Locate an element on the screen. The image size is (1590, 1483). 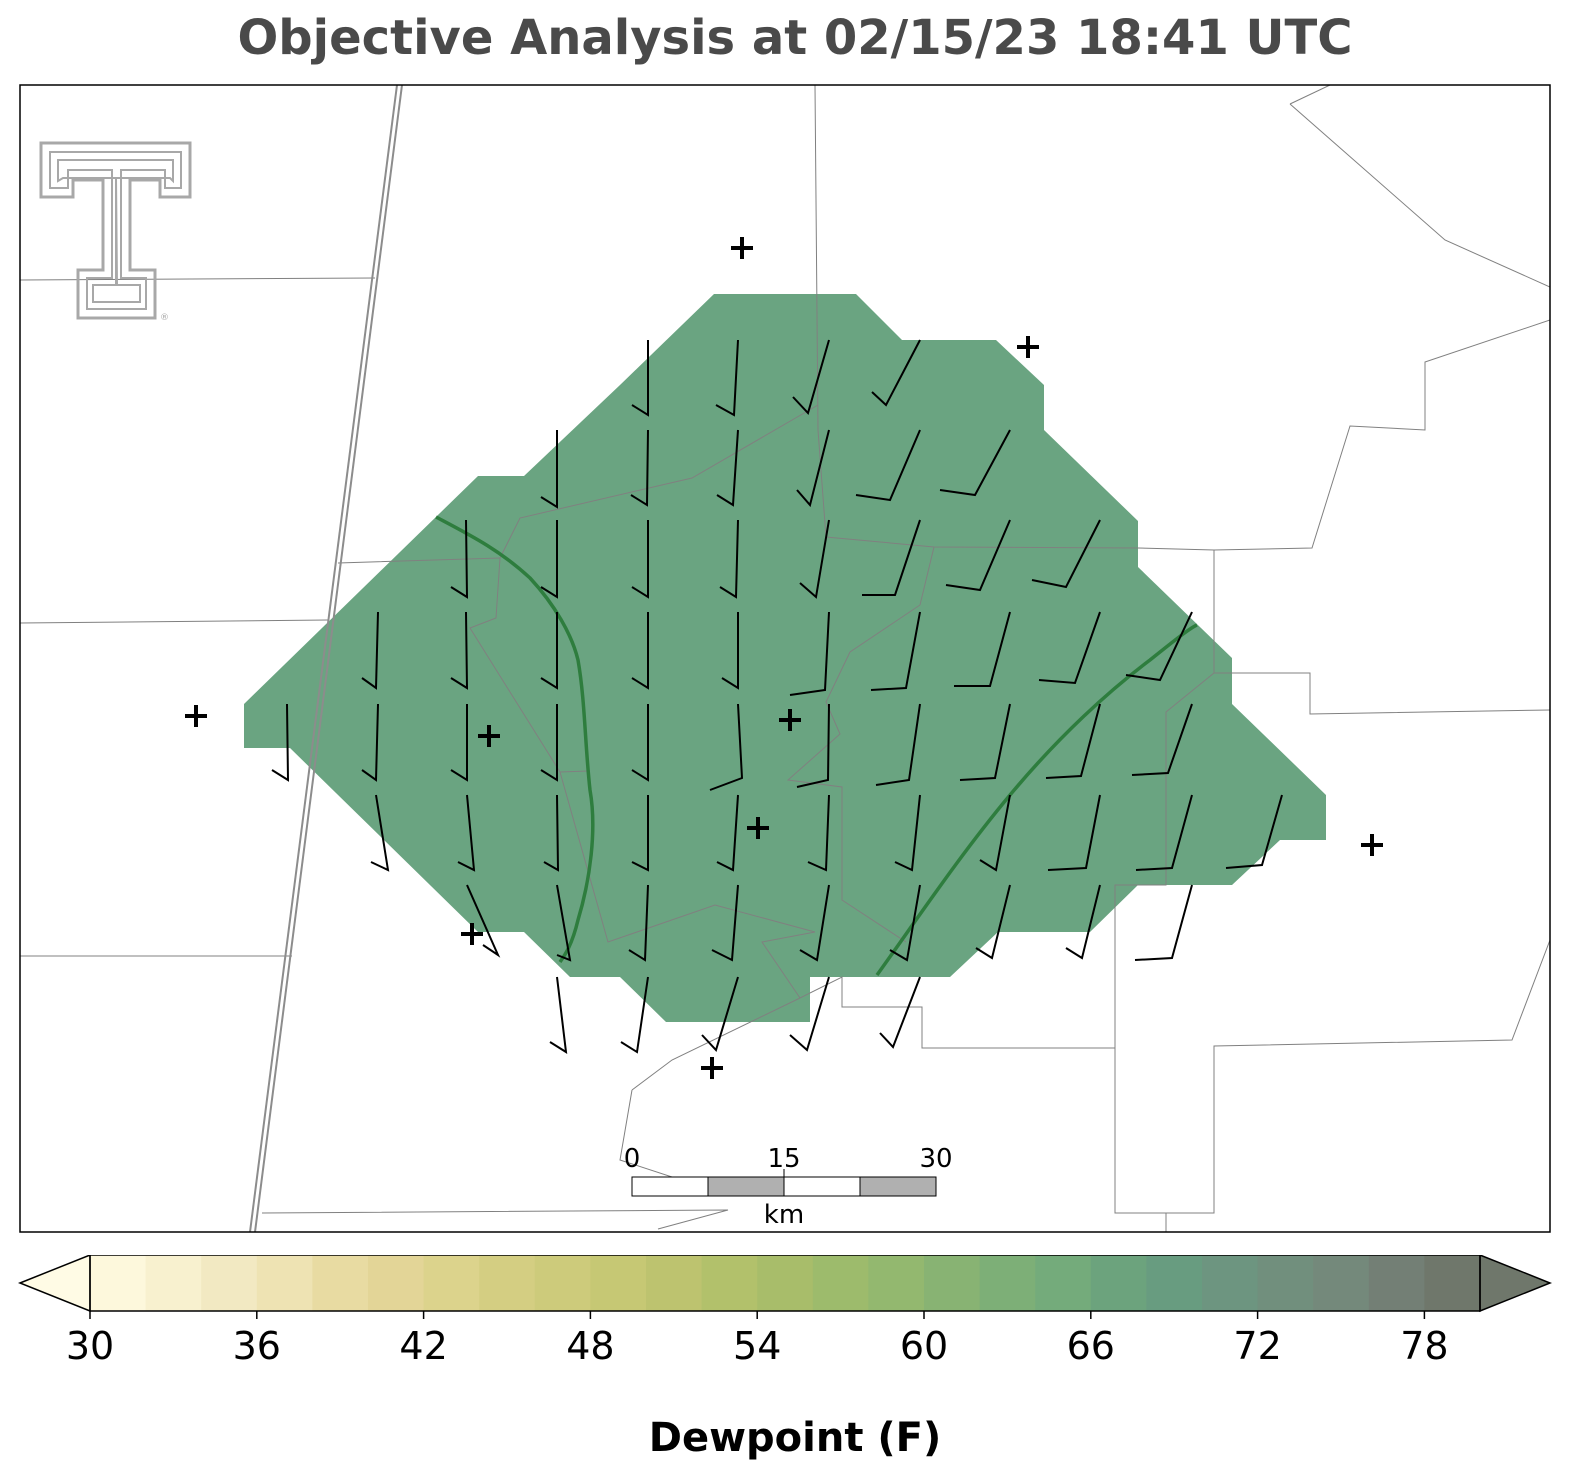
scale-unit-label: km is located at coordinates (784, 1215).